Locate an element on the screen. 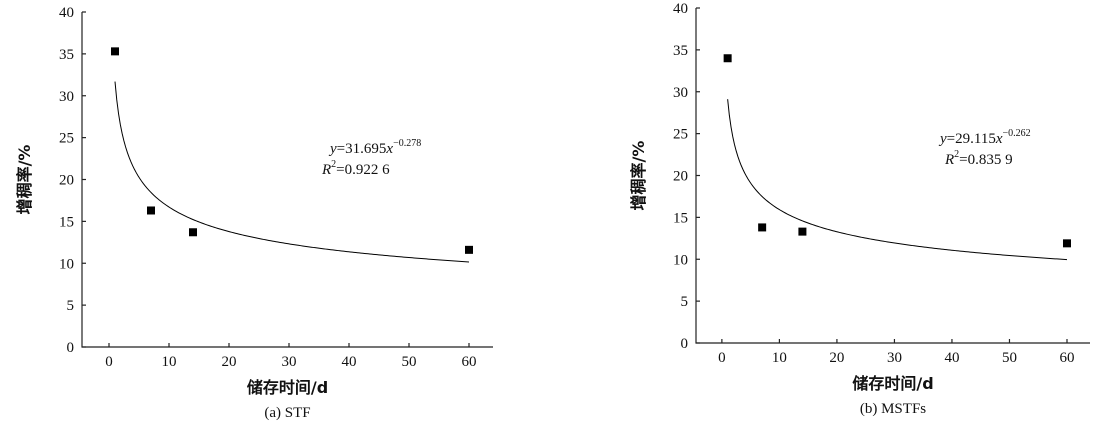  equation-part: −0.278 is located at coordinates (407, 143).